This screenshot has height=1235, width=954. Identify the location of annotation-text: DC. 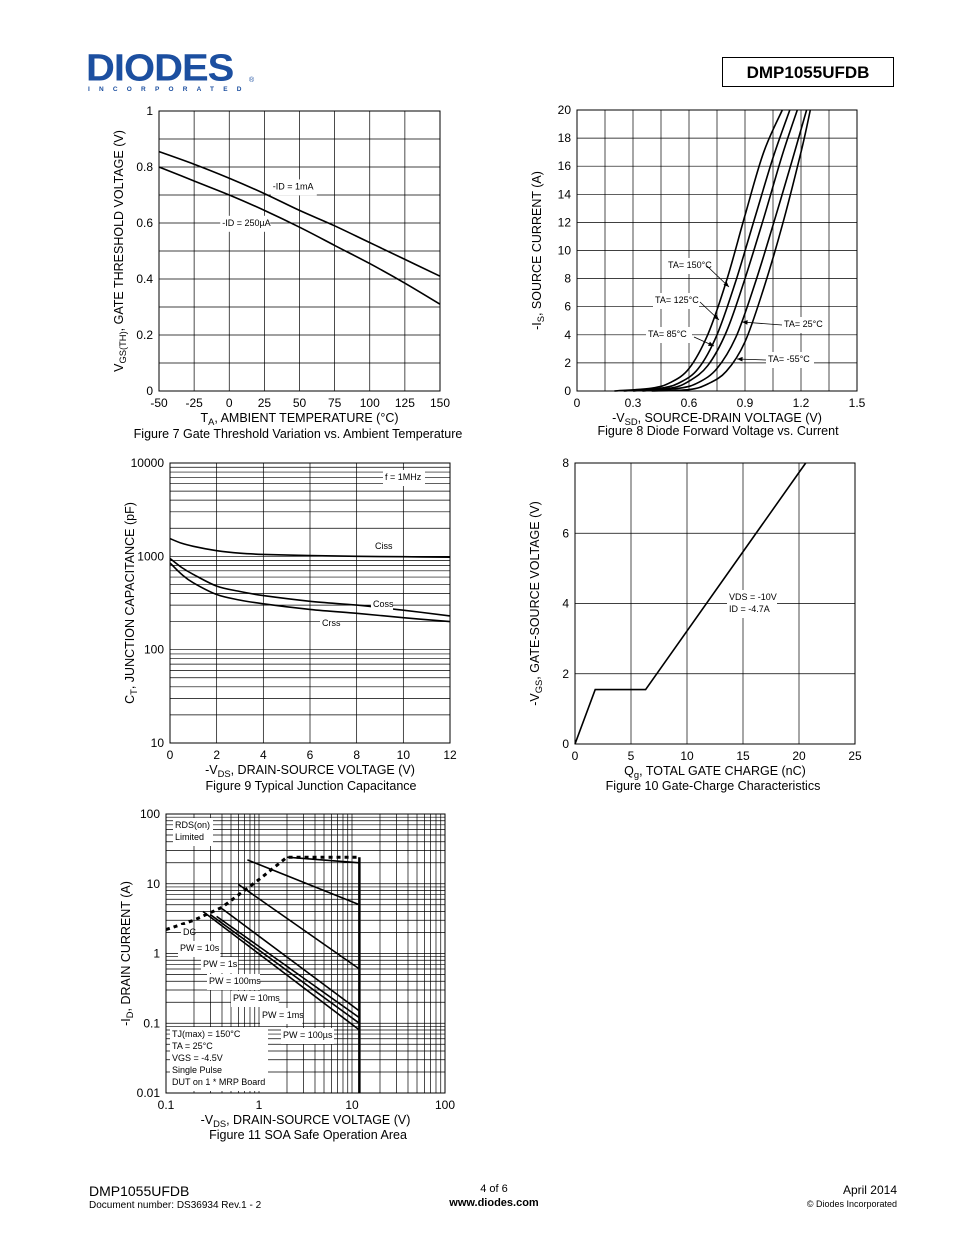
(189, 932).